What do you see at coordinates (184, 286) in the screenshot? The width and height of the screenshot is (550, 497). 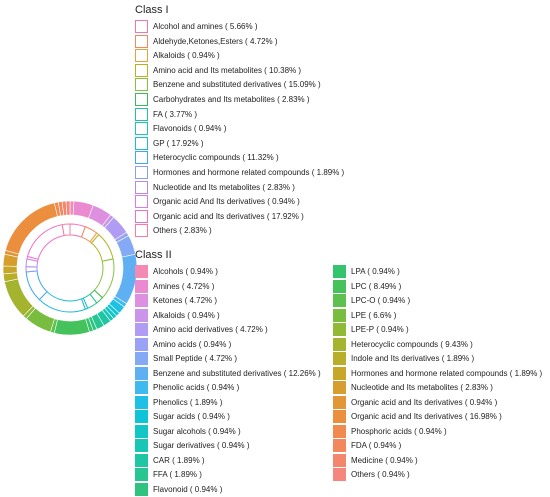 I see `class-ii-legend-label-1: Amines ( 4.72% )` at bounding box center [184, 286].